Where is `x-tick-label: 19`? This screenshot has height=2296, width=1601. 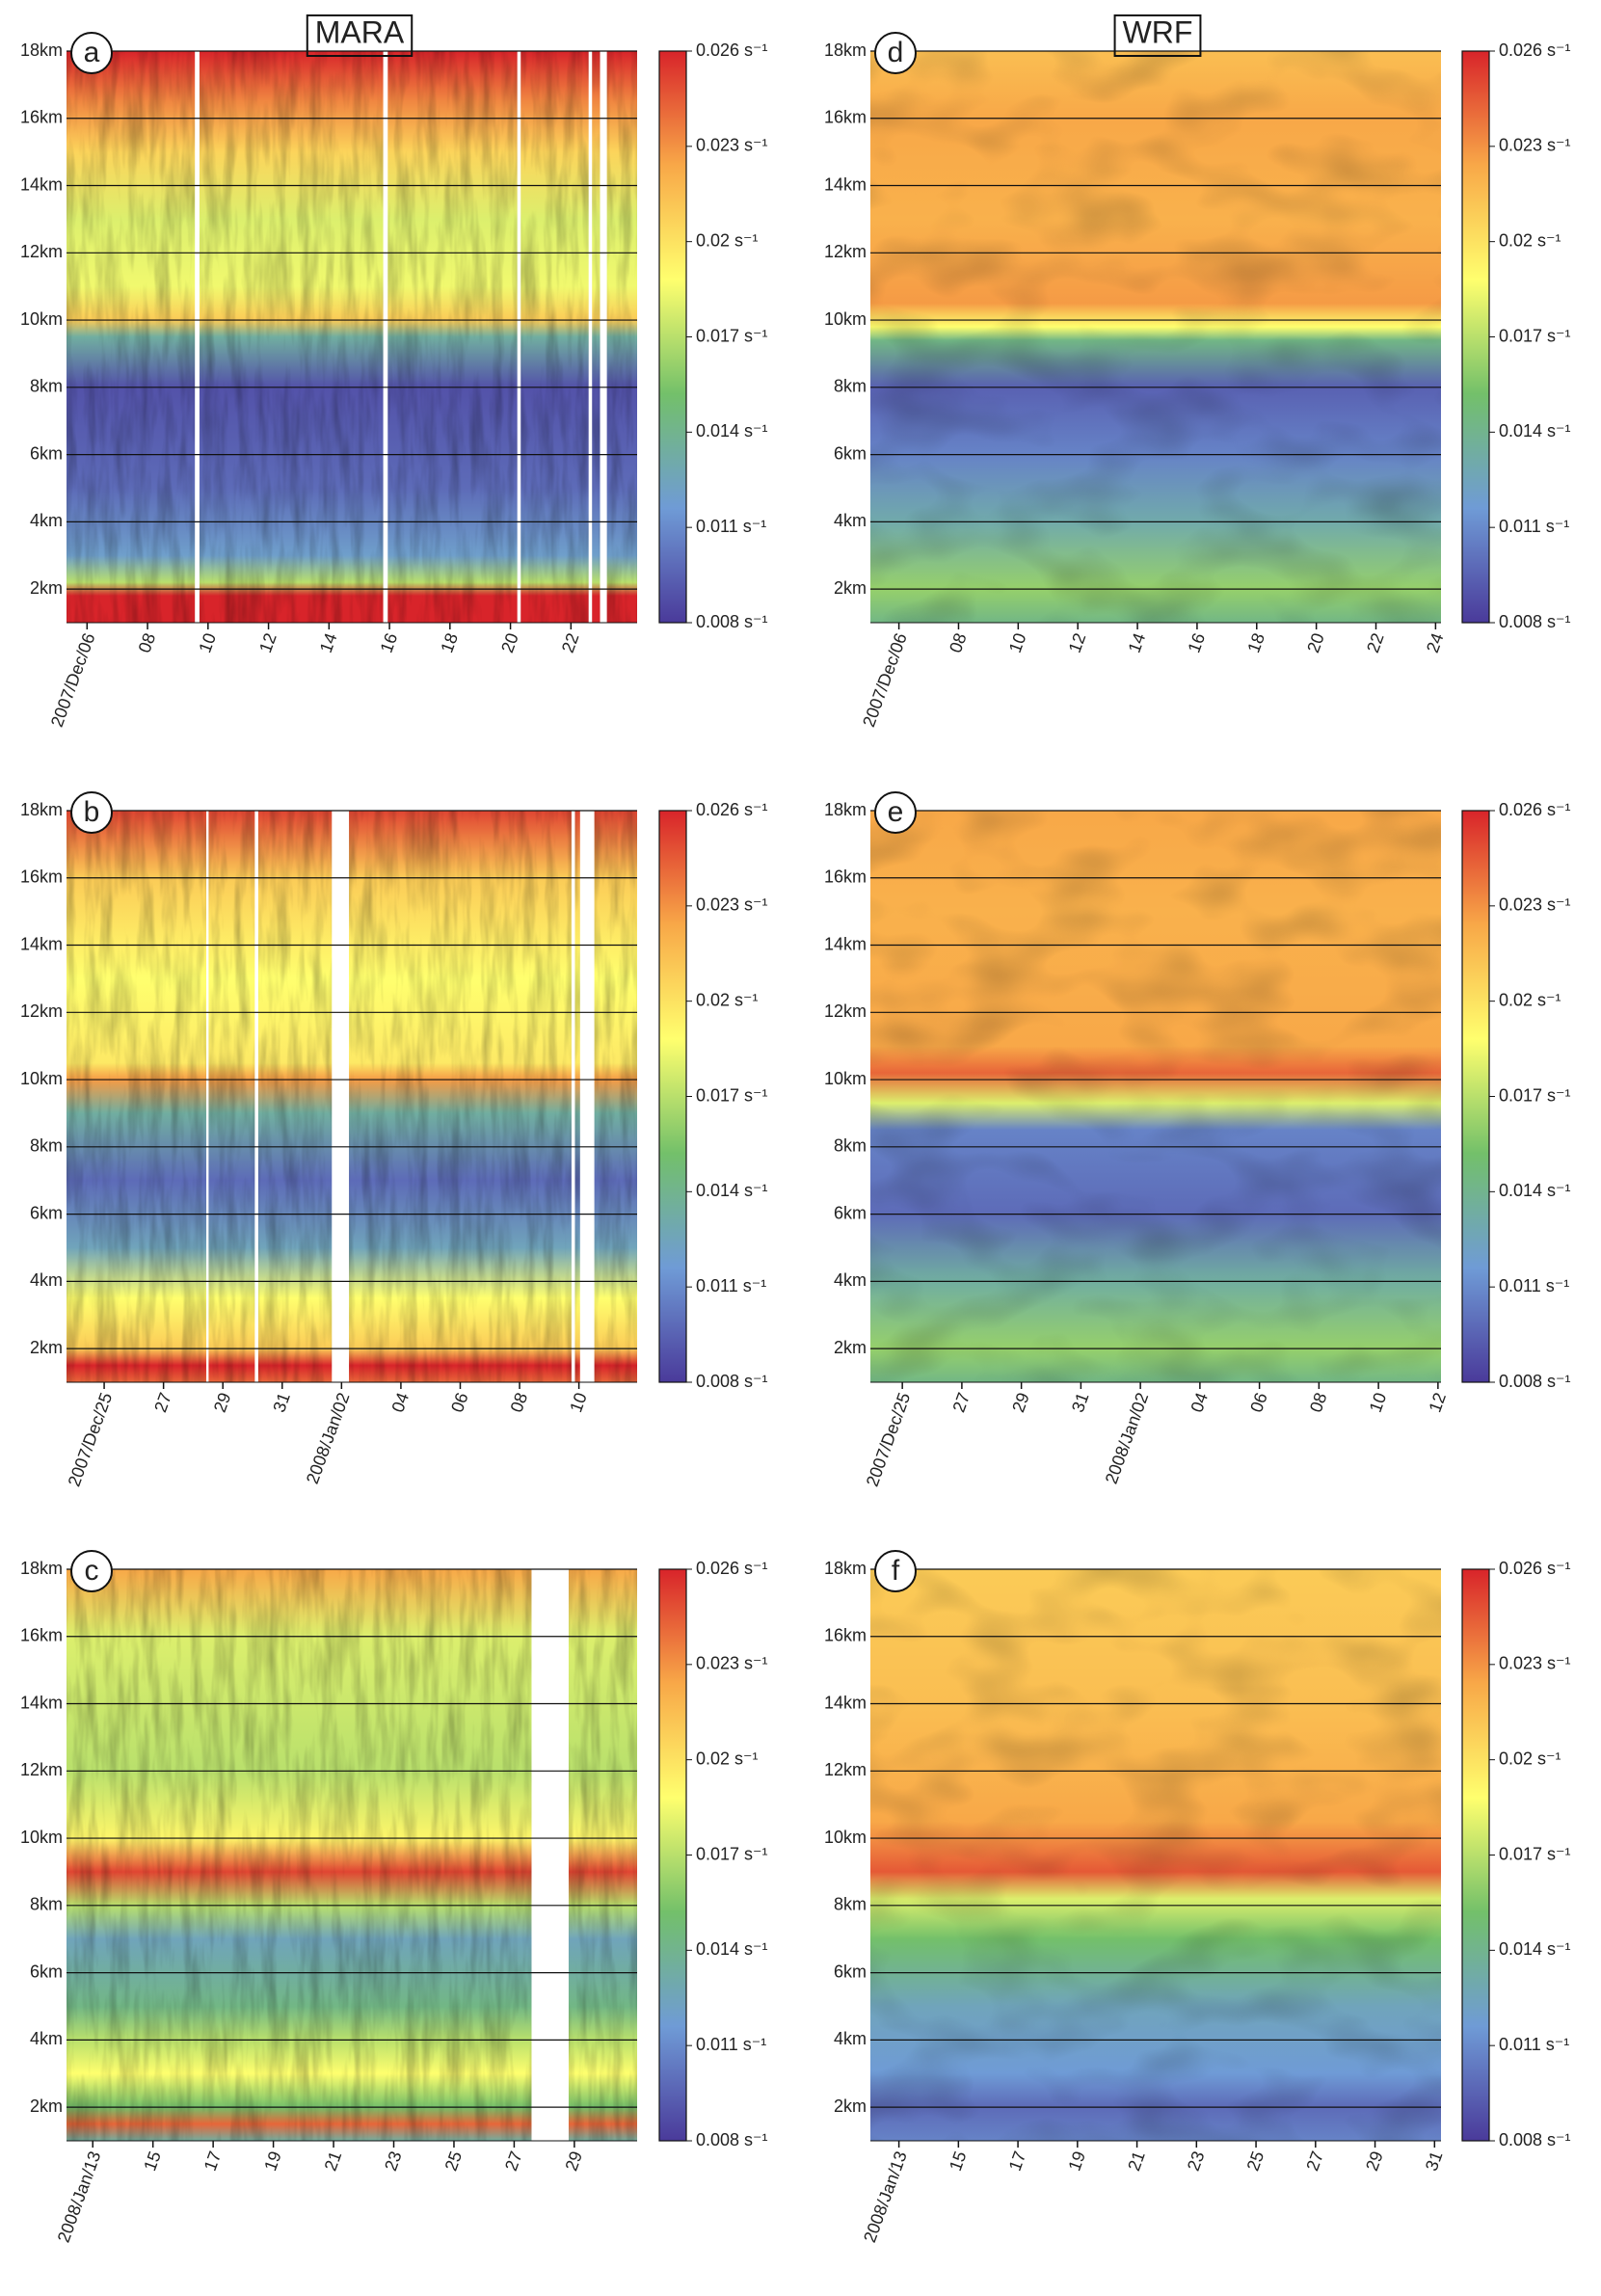 x-tick-label: 19 is located at coordinates (272, 2161).